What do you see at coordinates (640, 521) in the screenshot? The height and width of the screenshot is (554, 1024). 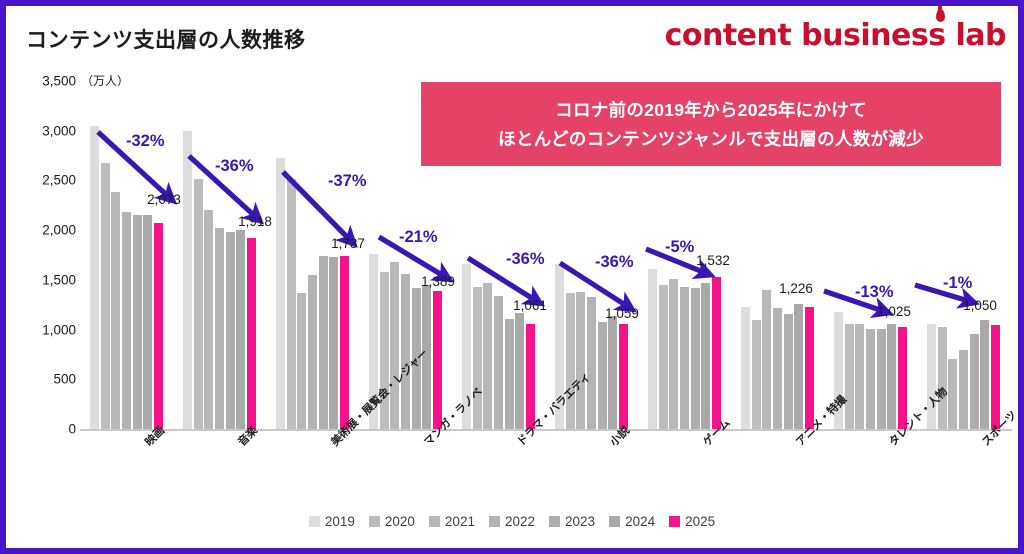 I see `legend-label: 2024` at bounding box center [640, 521].